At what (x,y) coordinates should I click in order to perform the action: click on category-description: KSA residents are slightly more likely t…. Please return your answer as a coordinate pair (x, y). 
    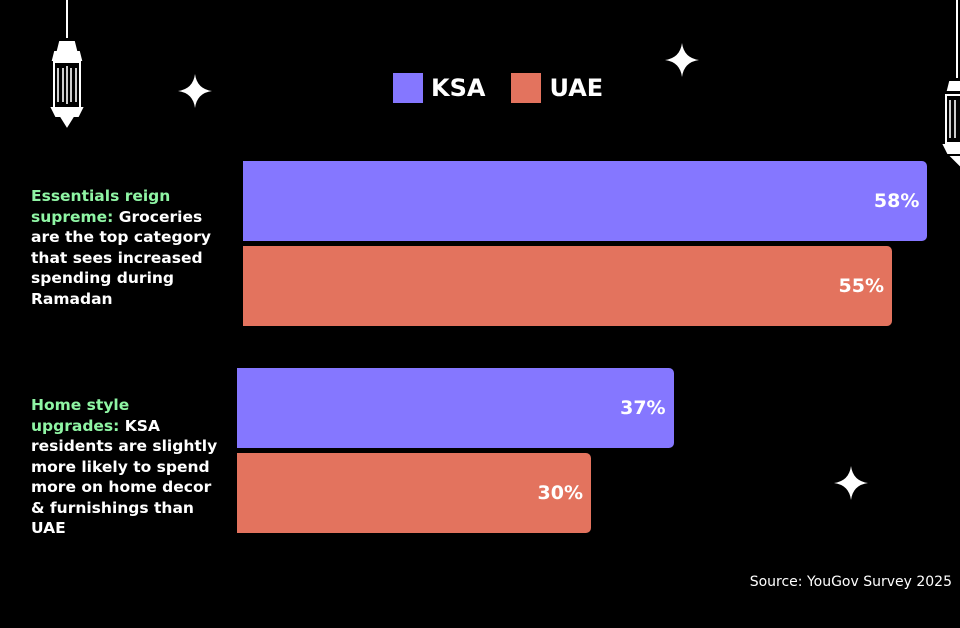
    Looking at the image, I should click on (124, 477).